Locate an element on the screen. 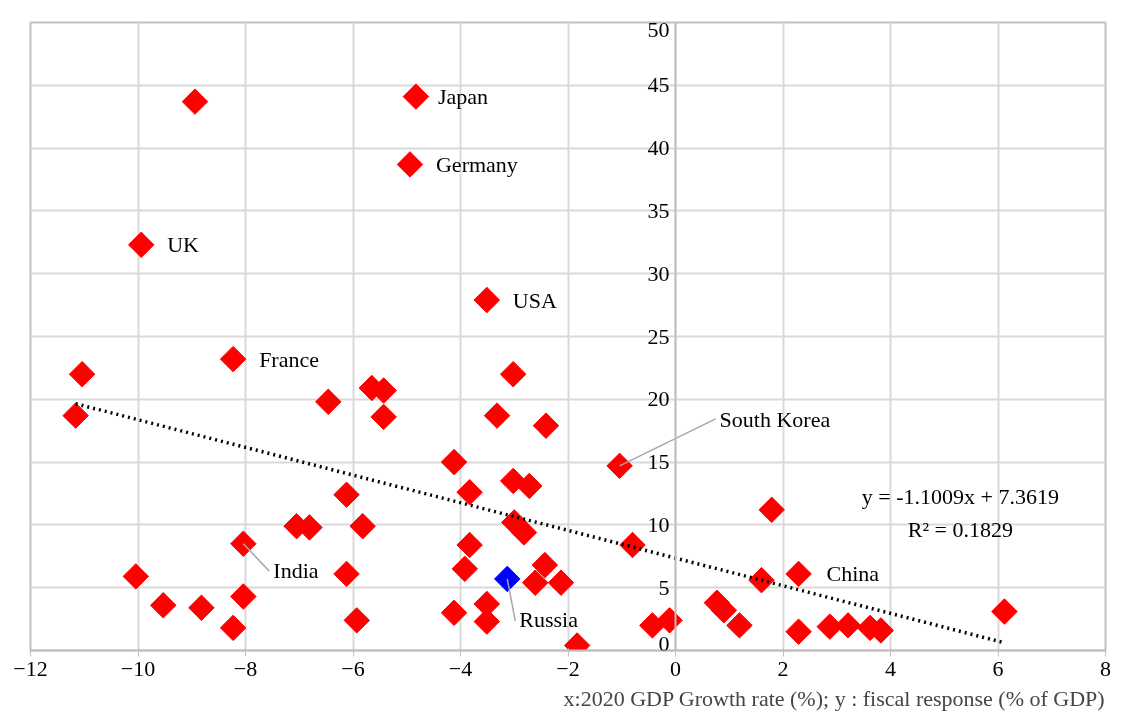 The height and width of the screenshot is (720, 1123). y-tick-label: 35 is located at coordinates (658, 210).